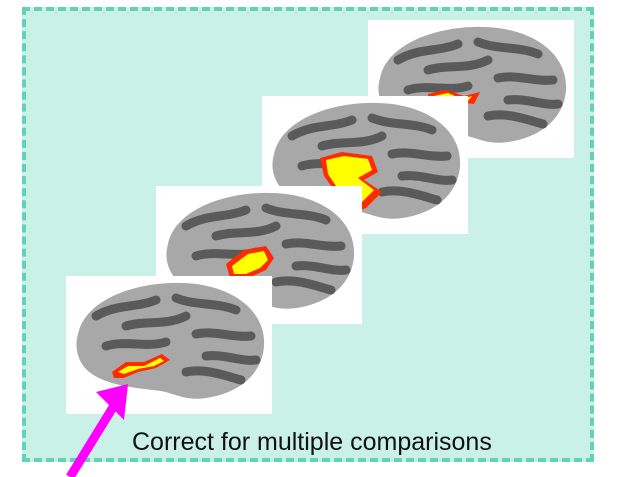 The image size is (632, 477). What do you see at coordinates (312, 442) in the screenshot?
I see `caption-text: Correct for multiple comparisons` at bounding box center [312, 442].